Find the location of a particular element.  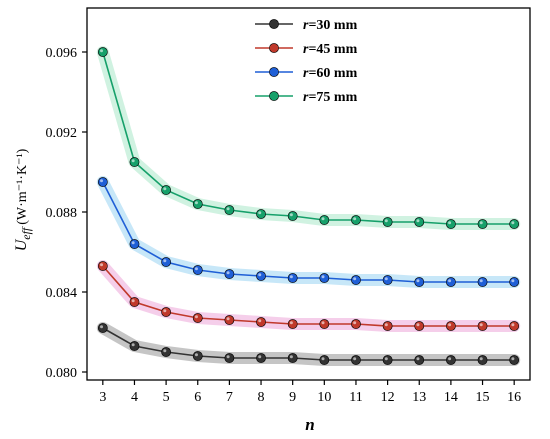

x-tick-label: 14 is located at coordinates (451, 397).